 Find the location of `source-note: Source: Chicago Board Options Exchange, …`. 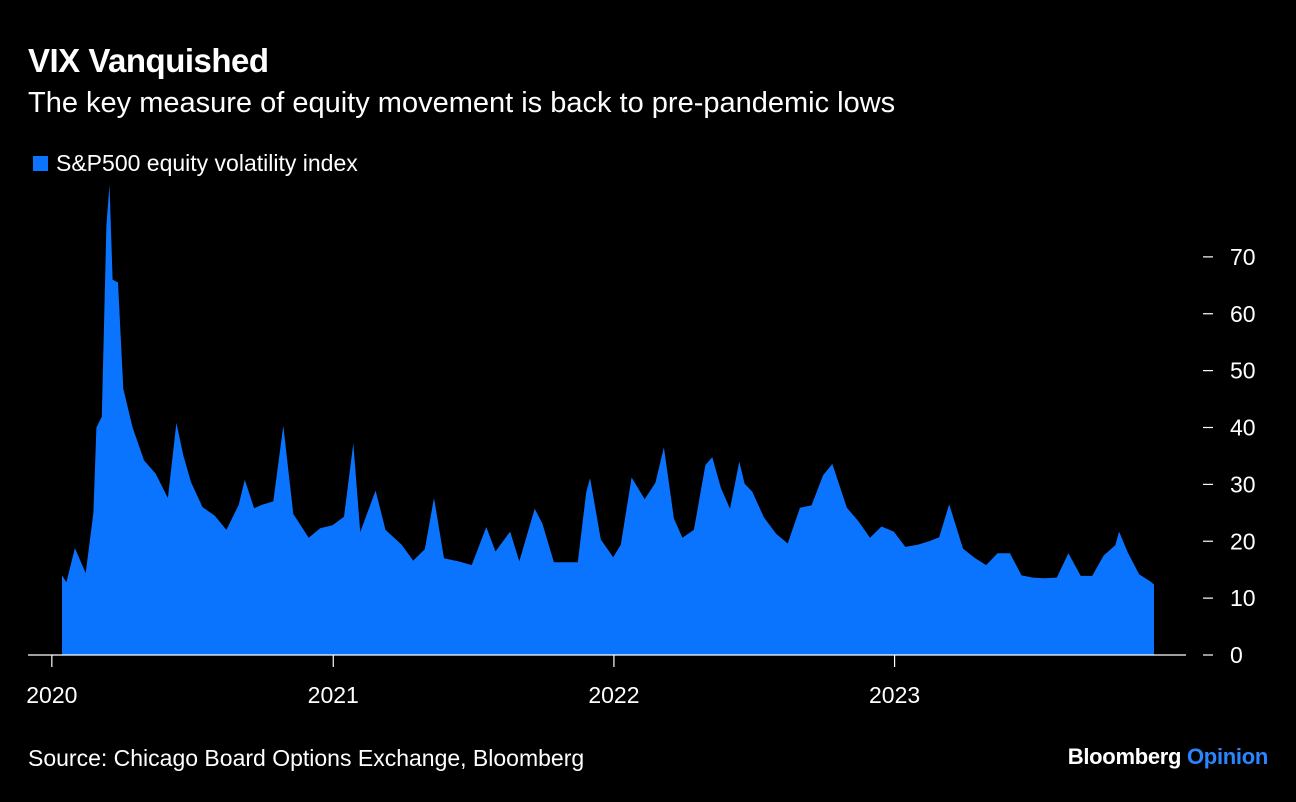

source-note: Source: Chicago Board Options Exchange, … is located at coordinates (306, 758).